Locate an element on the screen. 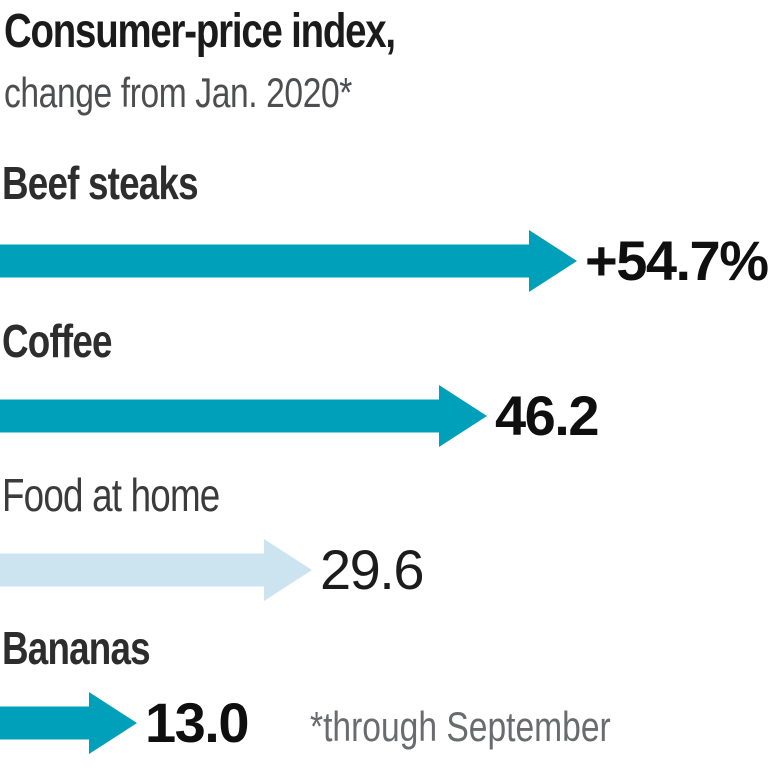 The image size is (768, 768). bar-arrow-bananas is located at coordinates (68, 723).